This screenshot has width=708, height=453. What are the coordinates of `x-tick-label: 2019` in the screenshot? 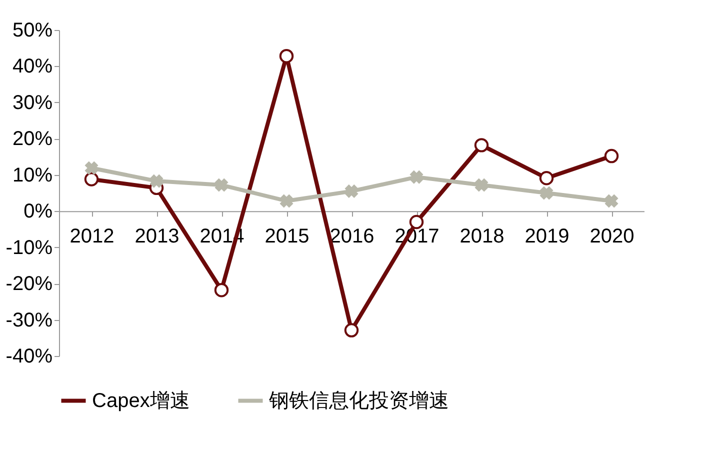 It's located at (547, 237).